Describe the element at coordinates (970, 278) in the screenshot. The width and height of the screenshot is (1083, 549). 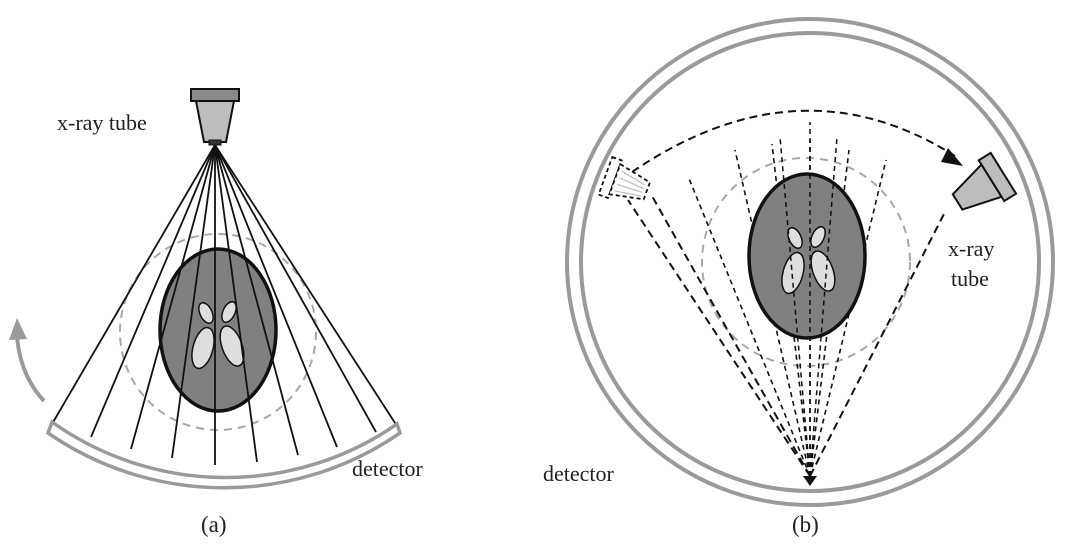
I see `tube-label-b: tube` at that location.